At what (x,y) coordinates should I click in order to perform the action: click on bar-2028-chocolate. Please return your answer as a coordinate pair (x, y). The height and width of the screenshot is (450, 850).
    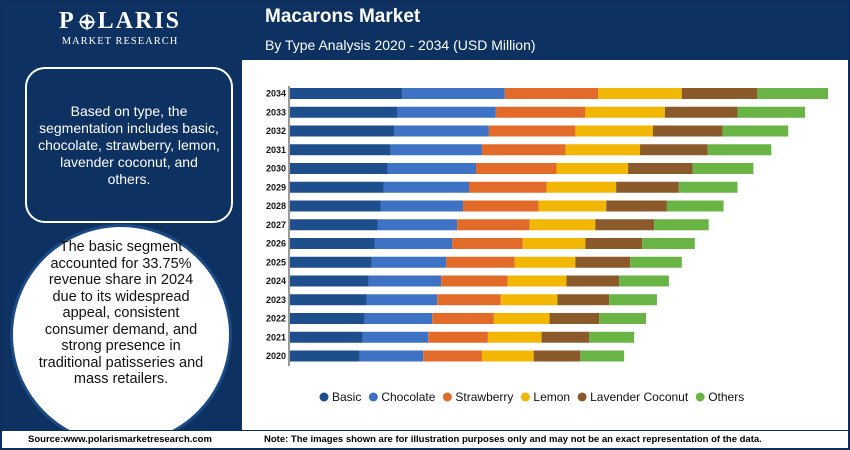
    Looking at the image, I should click on (422, 206).